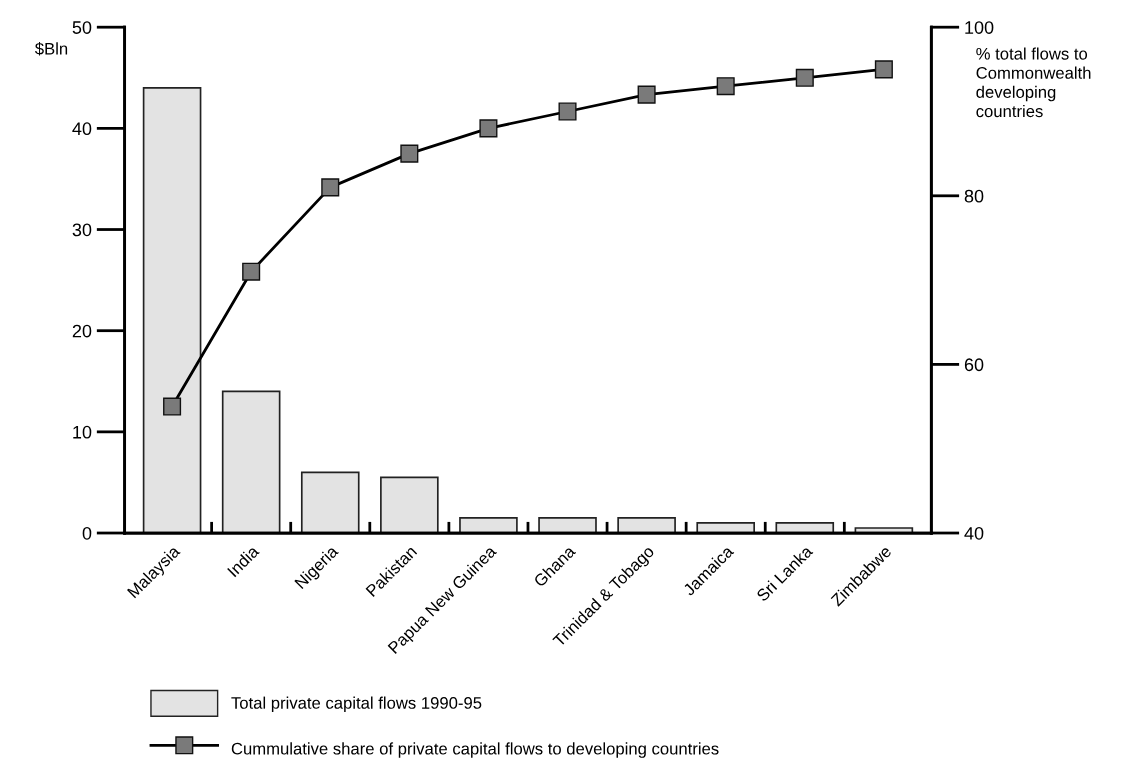  What do you see at coordinates (475, 750) in the screenshot?
I see `legend-label: Cummulative share of private capital flows to developing countries` at bounding box center [475, 750].